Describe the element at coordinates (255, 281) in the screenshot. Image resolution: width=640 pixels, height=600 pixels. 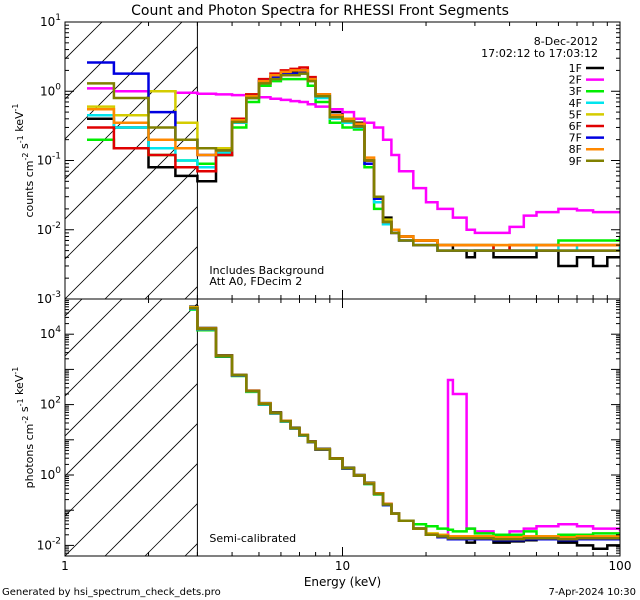
I see `annotation: Att A0, FDecim 2` at that location.